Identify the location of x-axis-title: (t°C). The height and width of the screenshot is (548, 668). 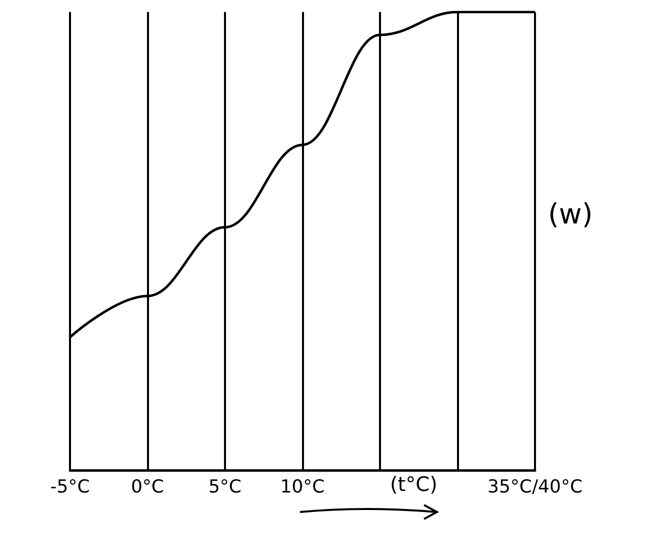
(414, 484).